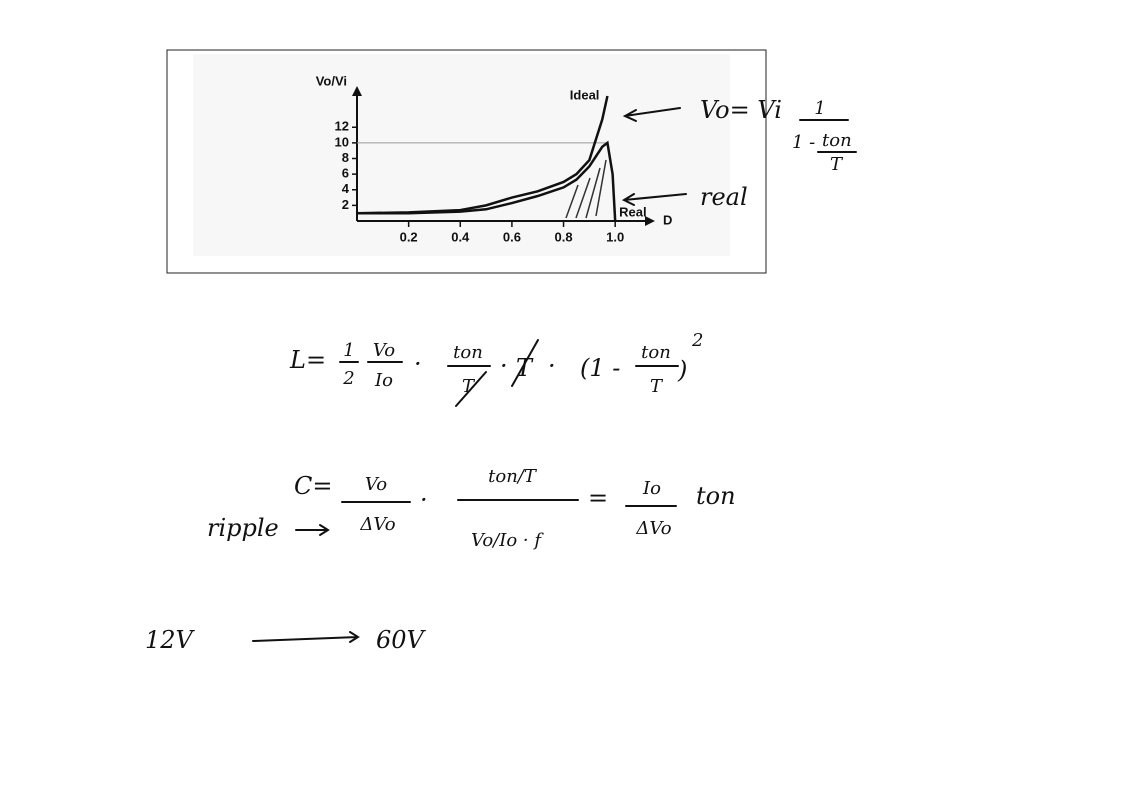  Describe the element at coordinates (513, 476) in the screenshot. I see `text: ton/T` at that location.